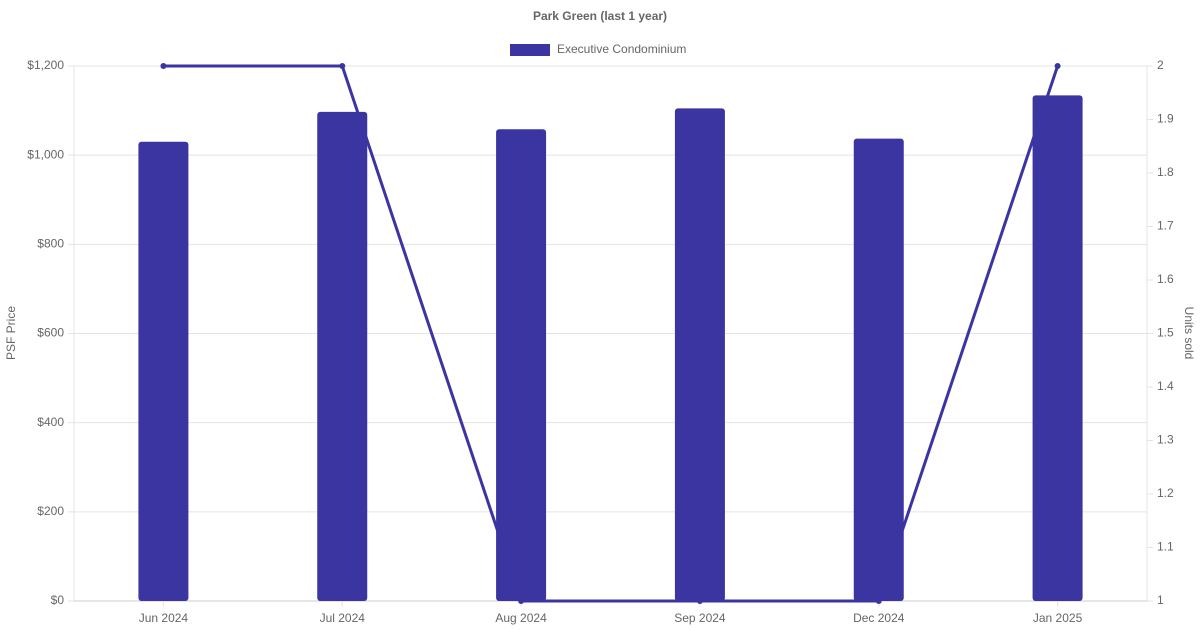 This screenshot has width=1200, height=630. What do you see at coordinates (1165, 493) in the screenshot?
I see `y2-tick-label: 1.2` at bounding box center [1165, 493].